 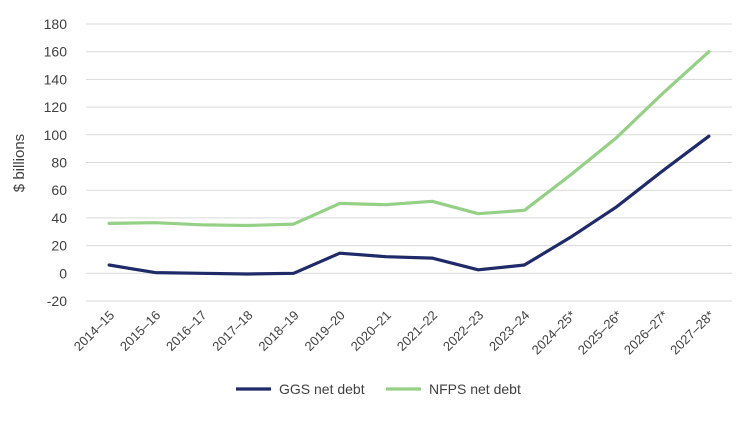 What do you see at coordinates (19, 163) in the screenshot?
I see `y-axis-label: $ billions` at bounding box center [19, 163].